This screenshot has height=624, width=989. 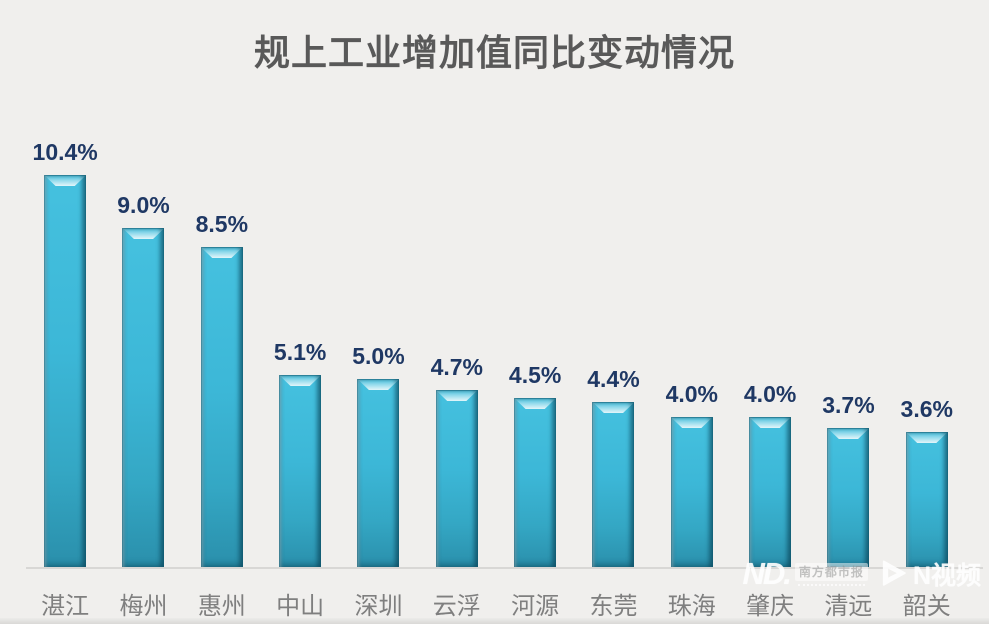 I want to click on category-label: 清远, so click(x=848, y=606).